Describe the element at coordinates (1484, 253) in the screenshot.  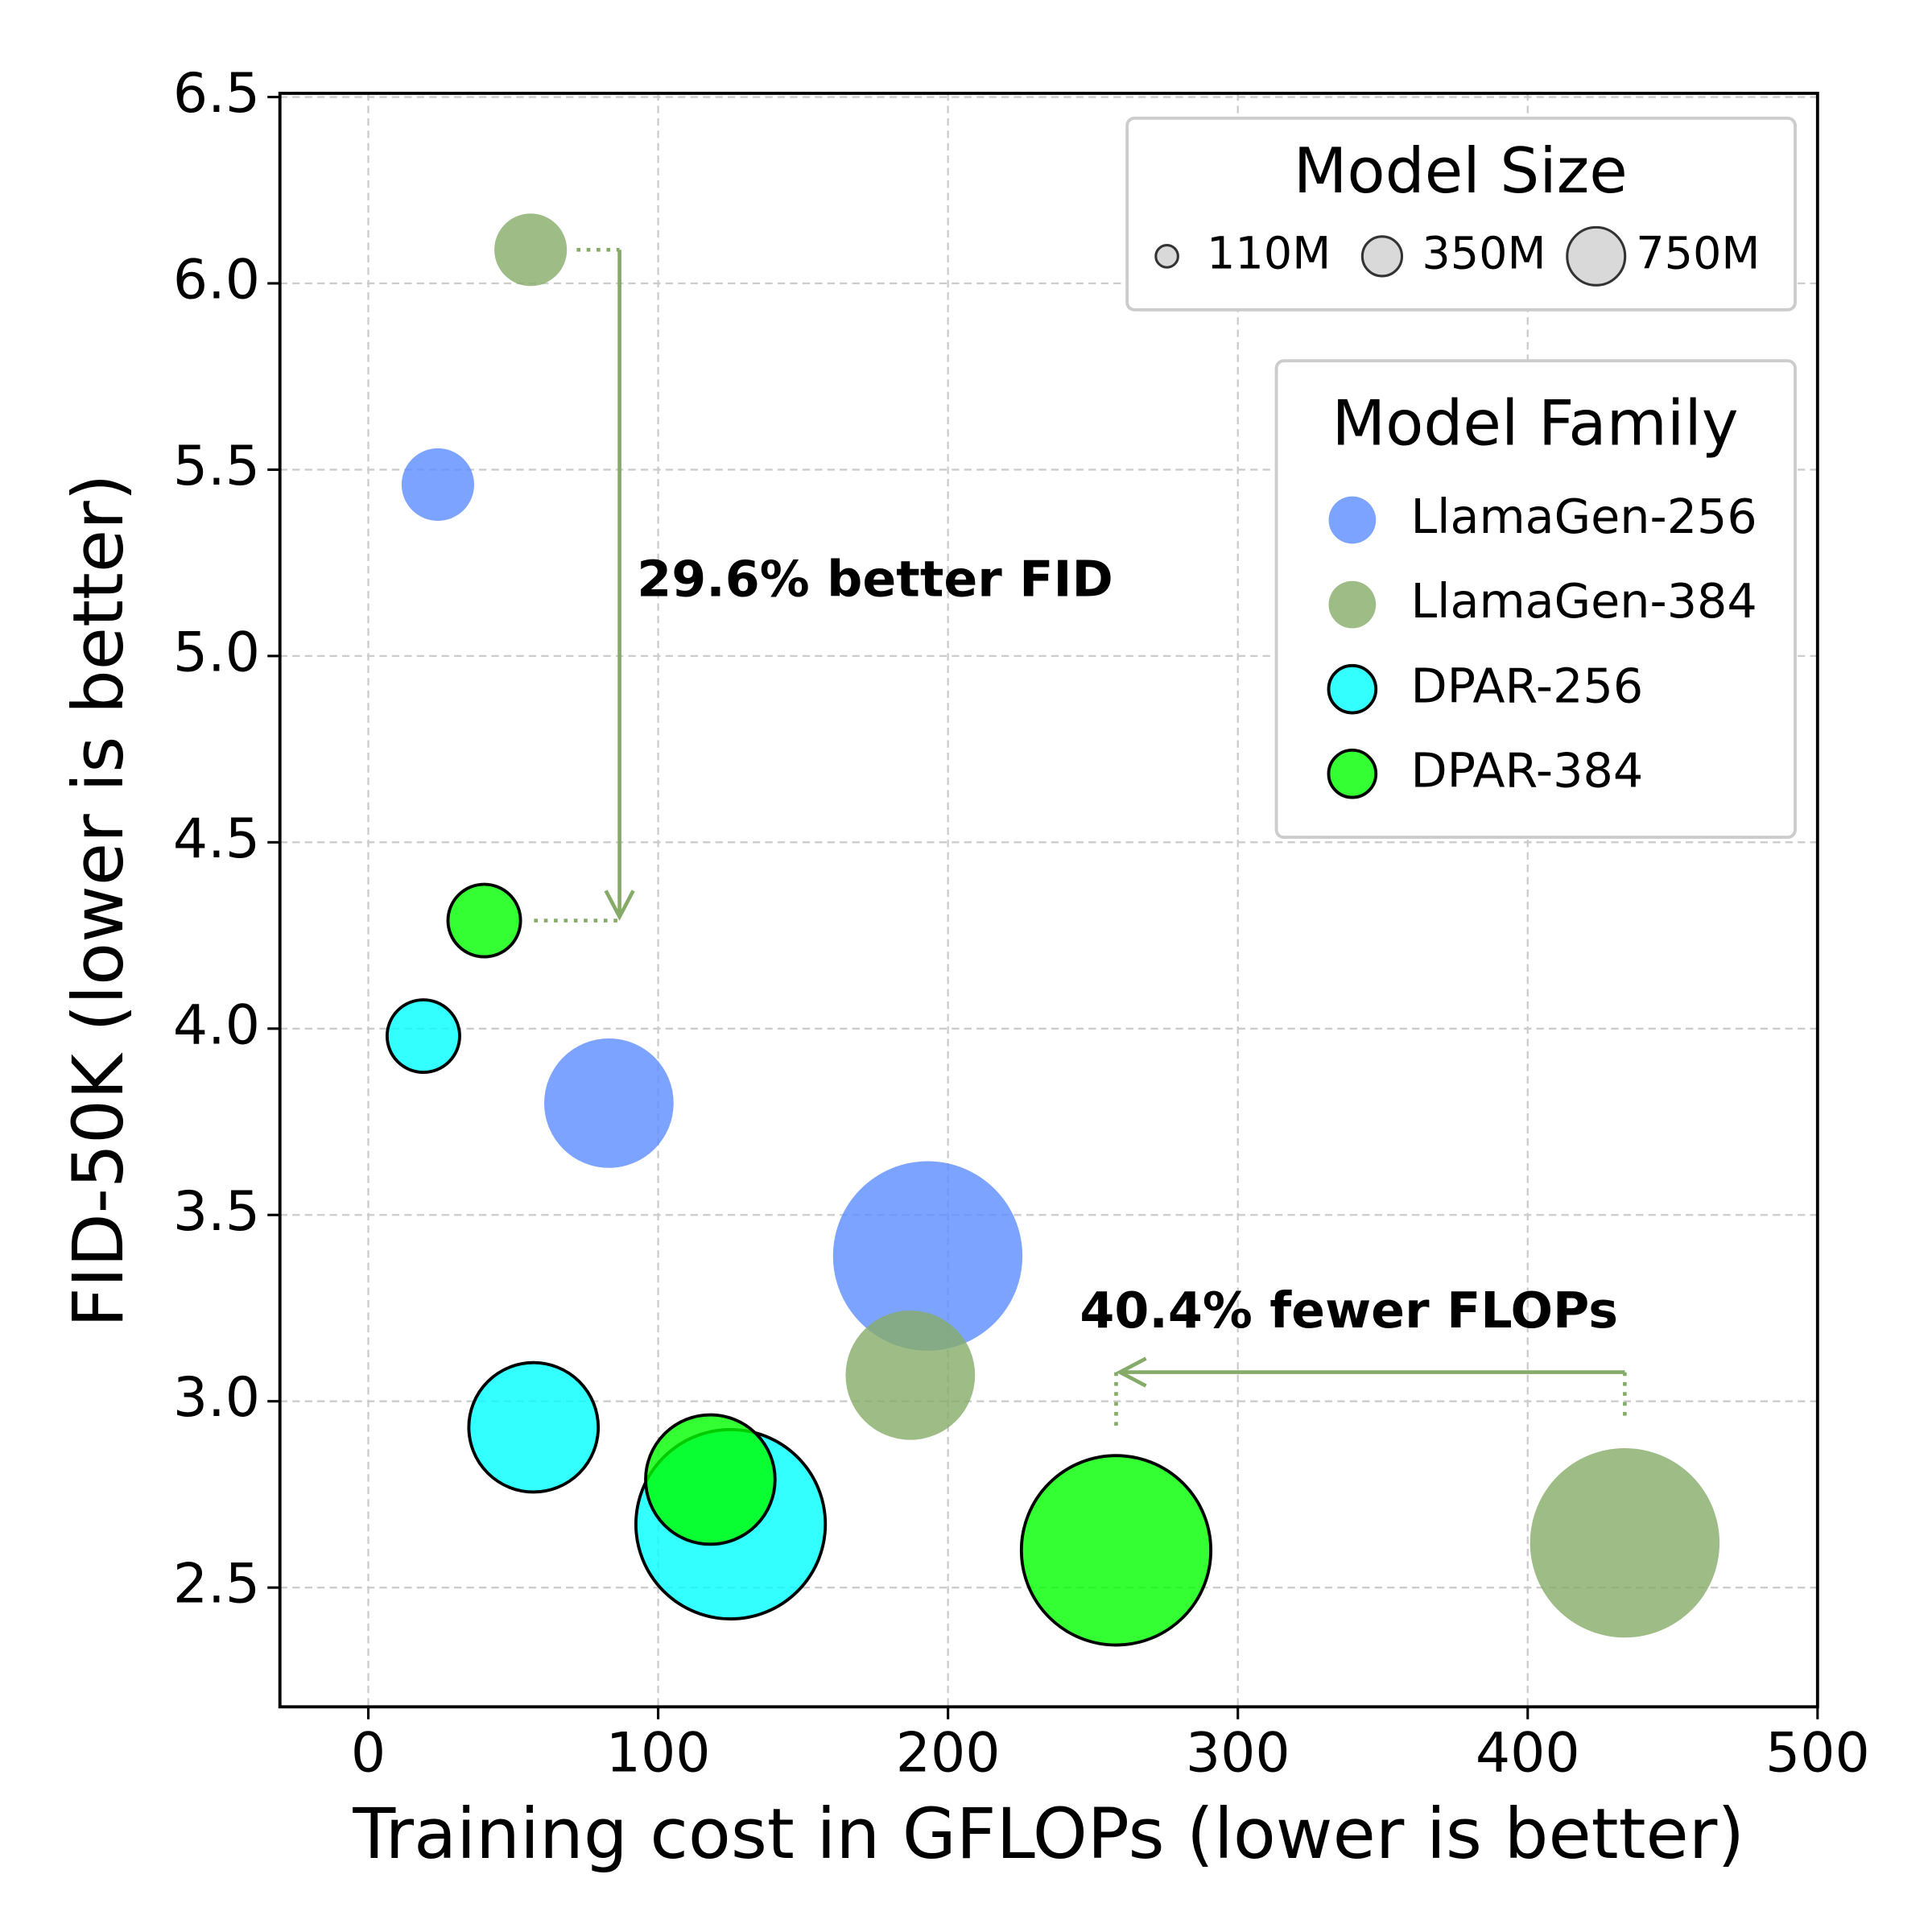
I see `size-legend-label: 350M` at that location.